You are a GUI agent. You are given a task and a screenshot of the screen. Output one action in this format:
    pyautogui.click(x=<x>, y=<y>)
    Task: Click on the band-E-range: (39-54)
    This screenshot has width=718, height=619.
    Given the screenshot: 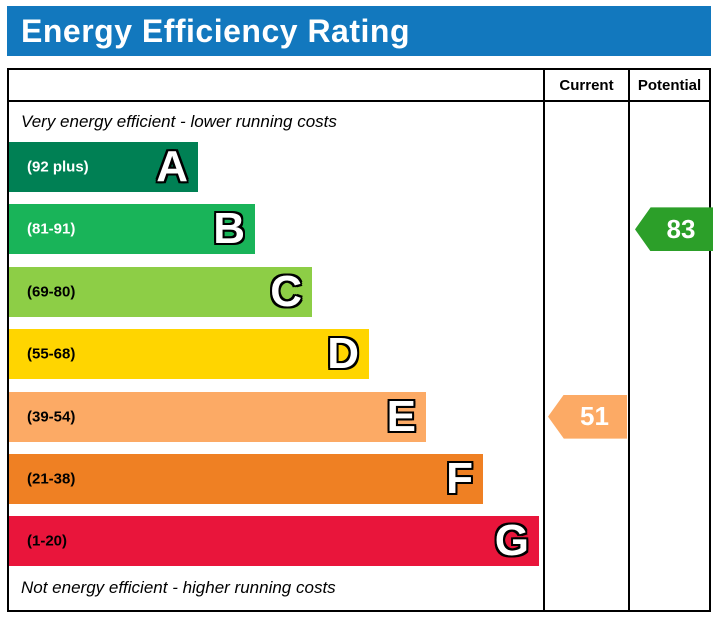 What is the action you would take?
    pyautogui.click(x=51, y=417)
    